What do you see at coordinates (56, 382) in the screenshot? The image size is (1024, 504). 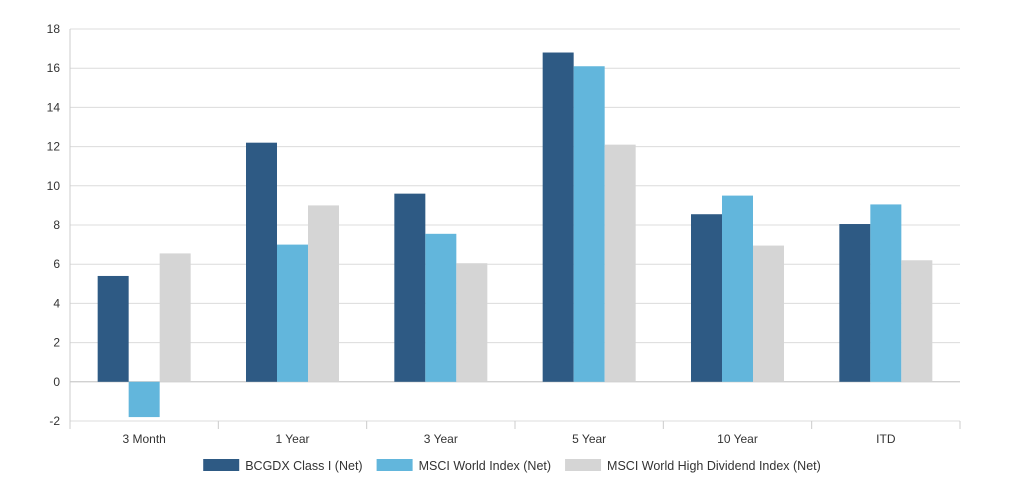 I see `y-tick-label: 0` at bounding box center [56, 382].